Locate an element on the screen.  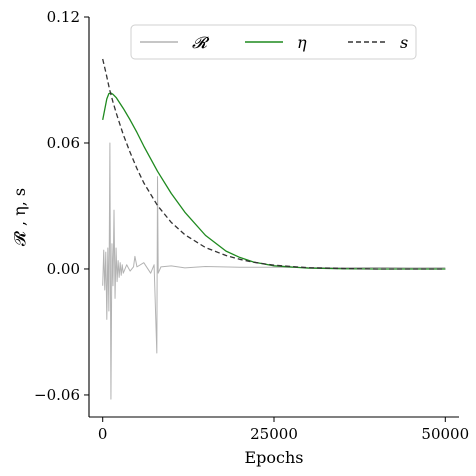
x-tick-label: 0 is located at coordinates (103, 434).